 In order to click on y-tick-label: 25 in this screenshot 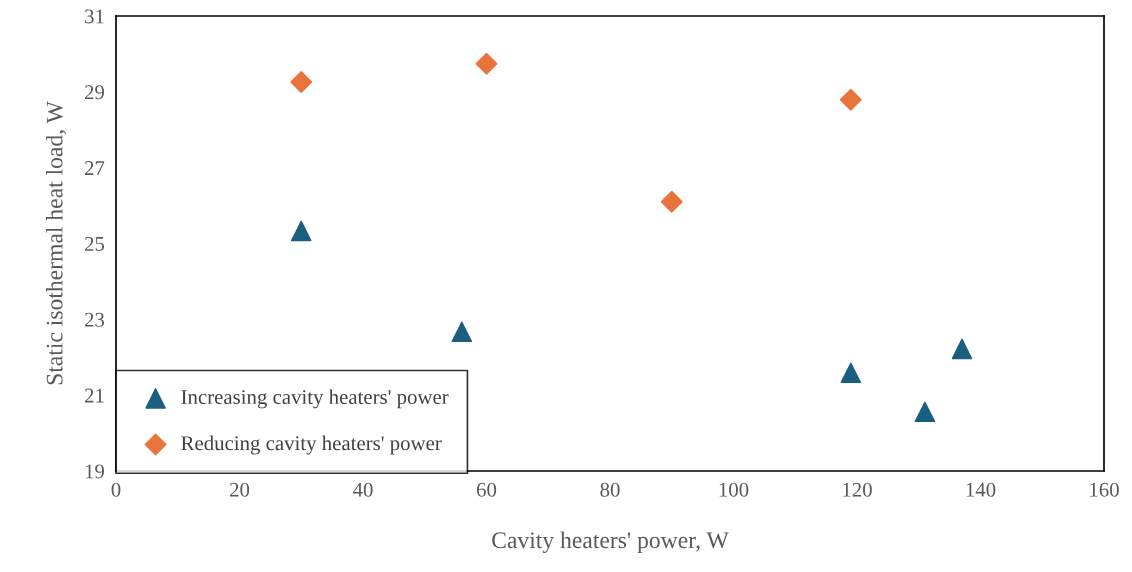, I will do `click(94, 243)`.